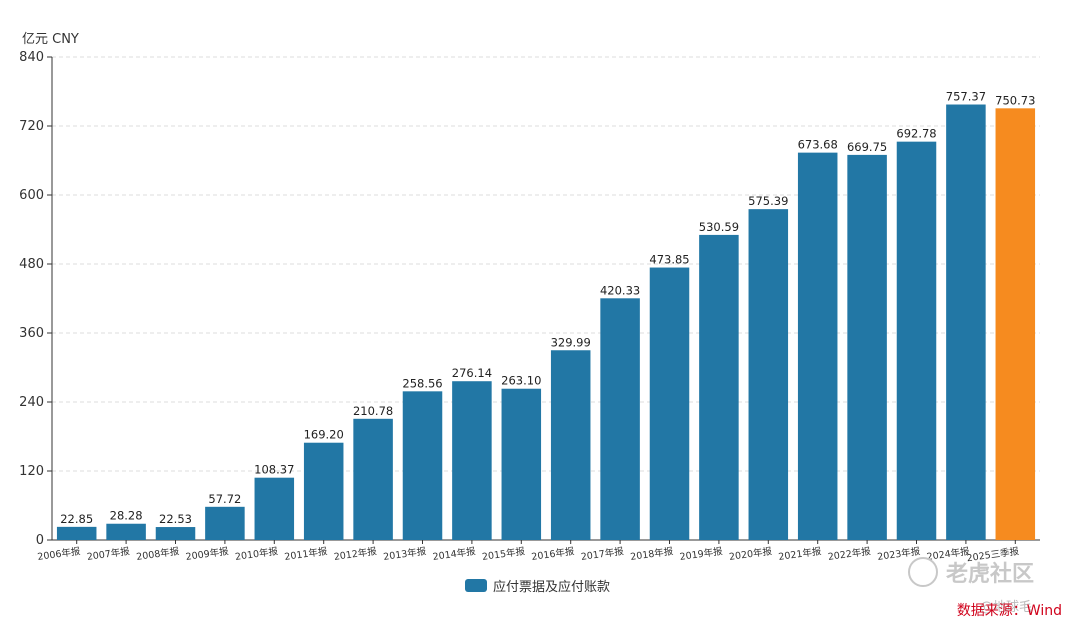 The image size is (1080, 632). Describe the element at coordinates (108, 554) in the screenshot. I see `x-tick-label: 2007年报` at that location.